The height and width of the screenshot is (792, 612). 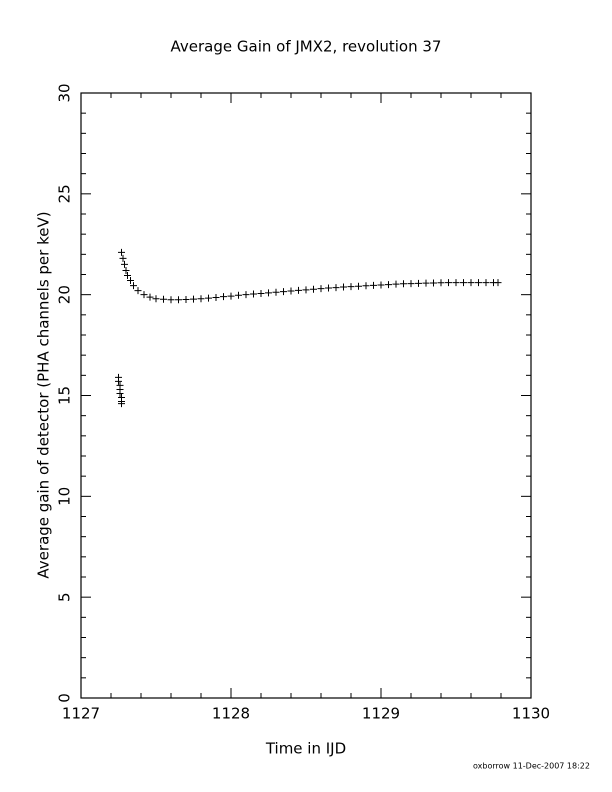 What do you see at coordinates (306, 47) in the screenshot?
I see `chart-title: Average Gain of JMX2, revolution 37` at bounding box center [306, 47].